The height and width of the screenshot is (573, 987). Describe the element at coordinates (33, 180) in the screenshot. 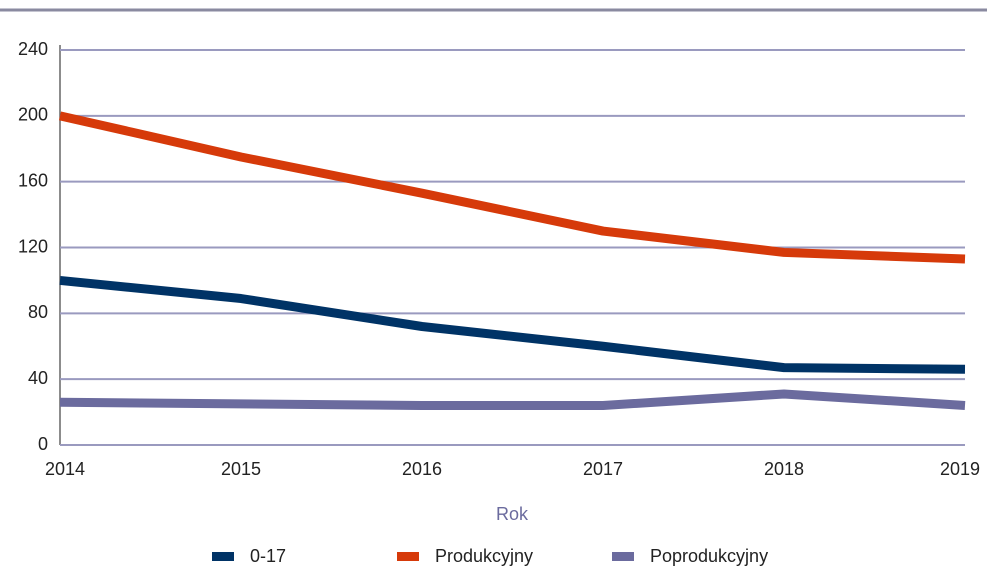

I see `y-tick-label: 160` at that location.